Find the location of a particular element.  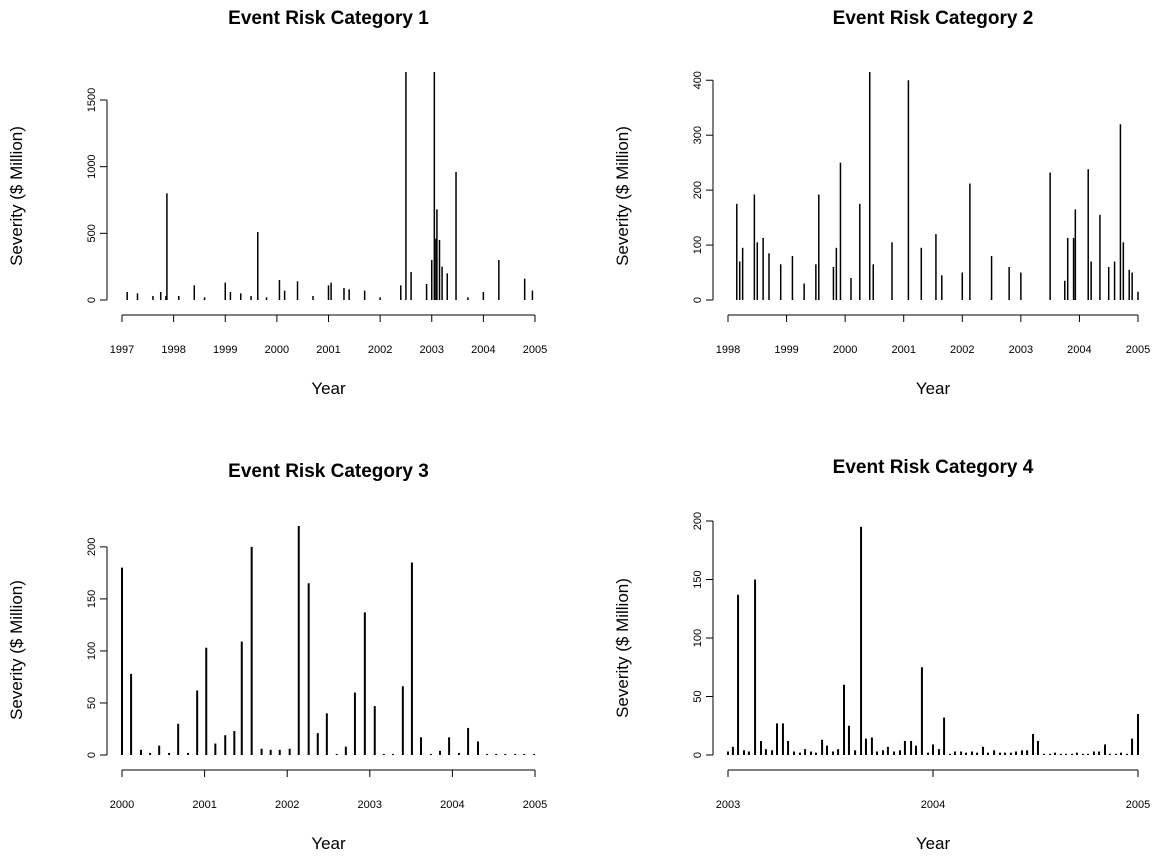

y-tick-label: 400 is located at coordinates (698, 80).